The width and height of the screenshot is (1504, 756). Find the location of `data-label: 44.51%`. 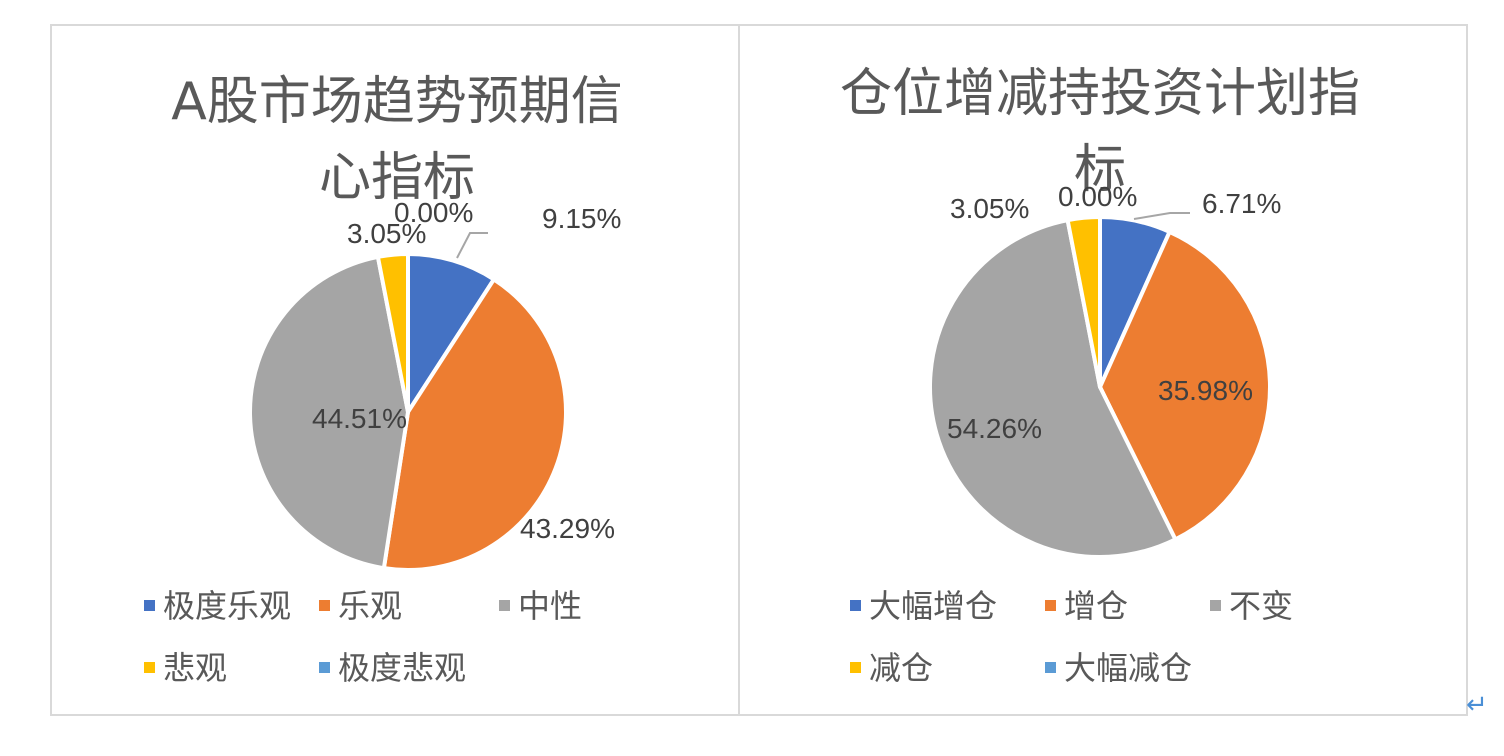

data-label: 44.51% is located at coordinates (359, 418).